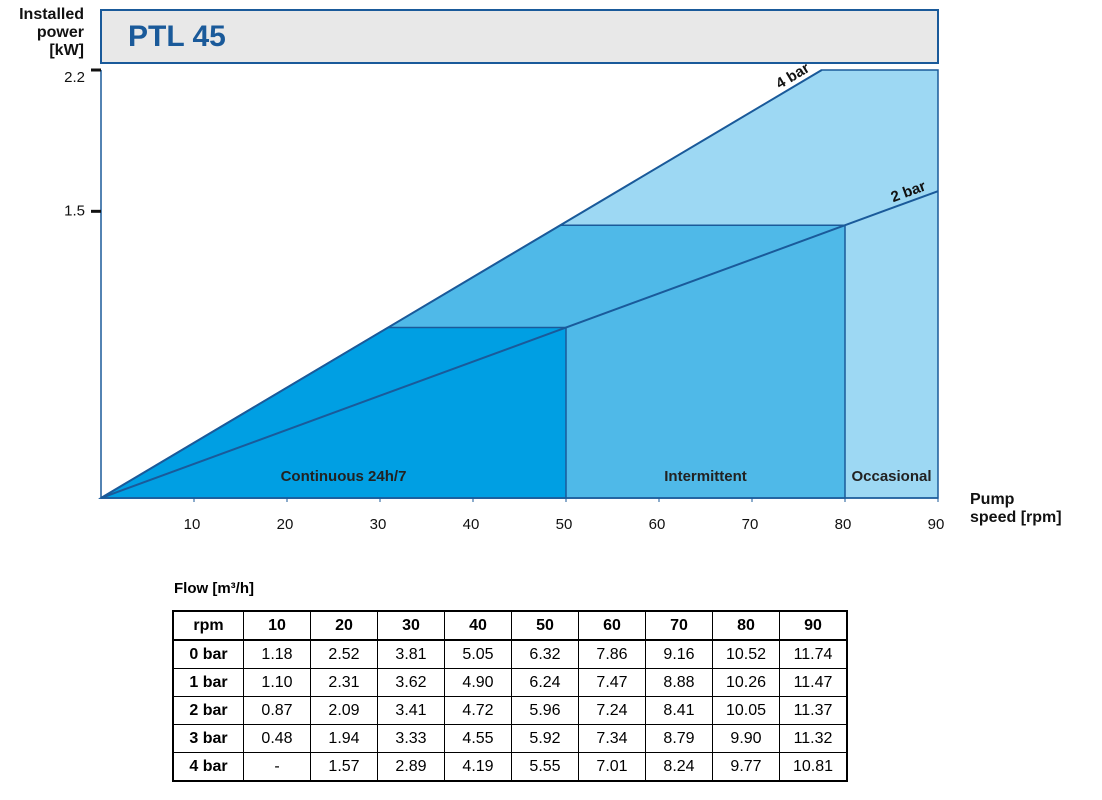 This screenshot has height=800, width=1102. I want to click on table-cell: 2.09, so click(344, 710).